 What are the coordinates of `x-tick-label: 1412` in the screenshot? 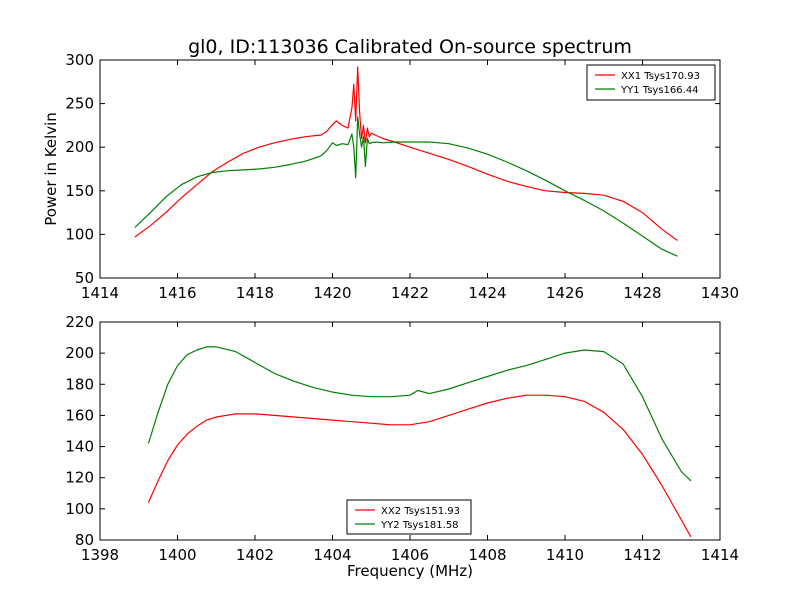 It's located at (642, 555).